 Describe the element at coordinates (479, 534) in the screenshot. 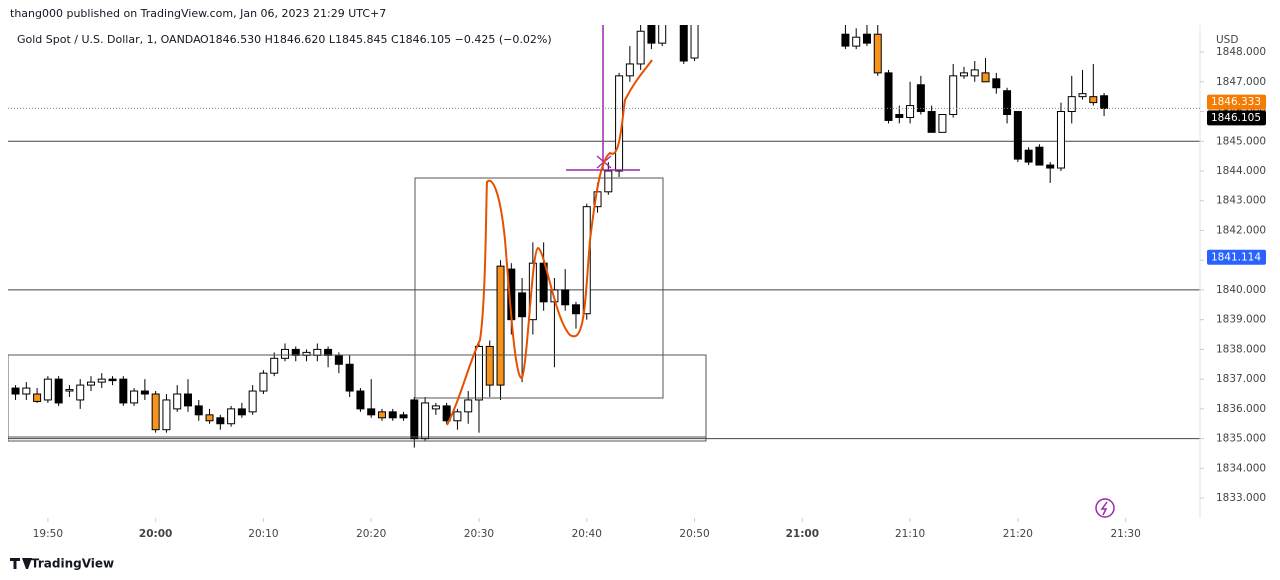

I see `x-tick-label: 20:30` at that location.